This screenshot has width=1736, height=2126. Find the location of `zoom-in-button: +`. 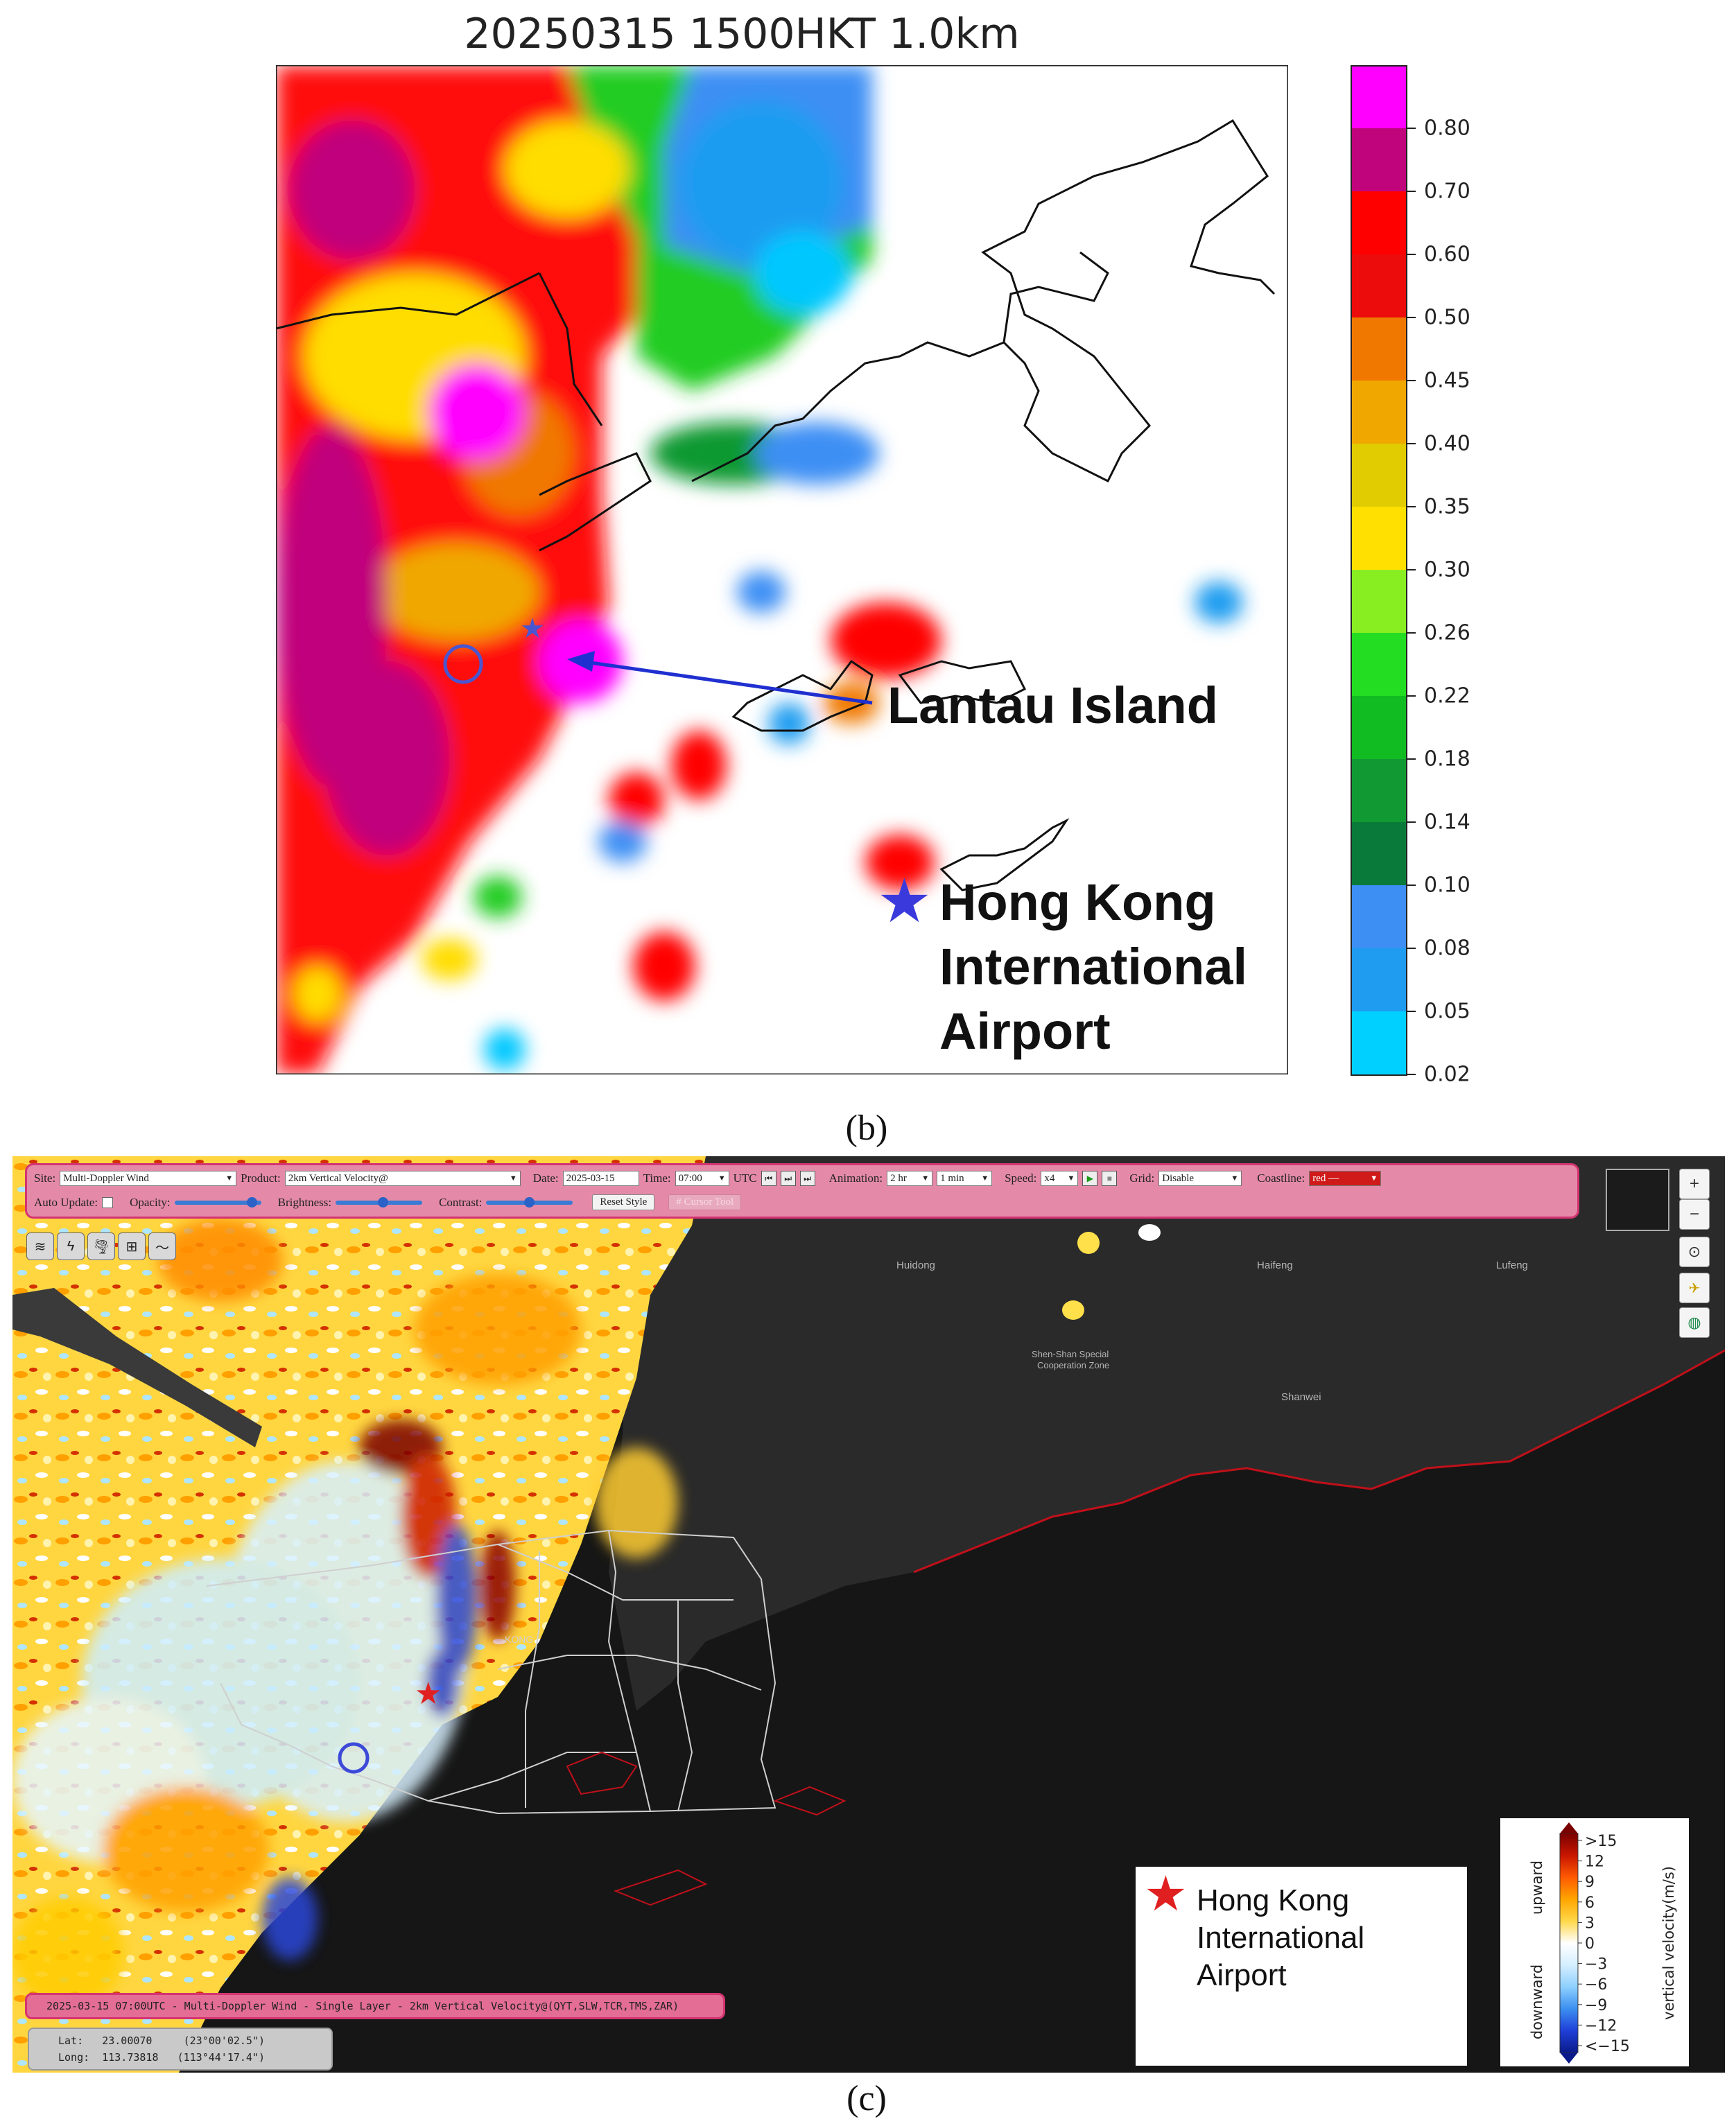

zoom-in-button: + is located at coordinates (1694, 1184).